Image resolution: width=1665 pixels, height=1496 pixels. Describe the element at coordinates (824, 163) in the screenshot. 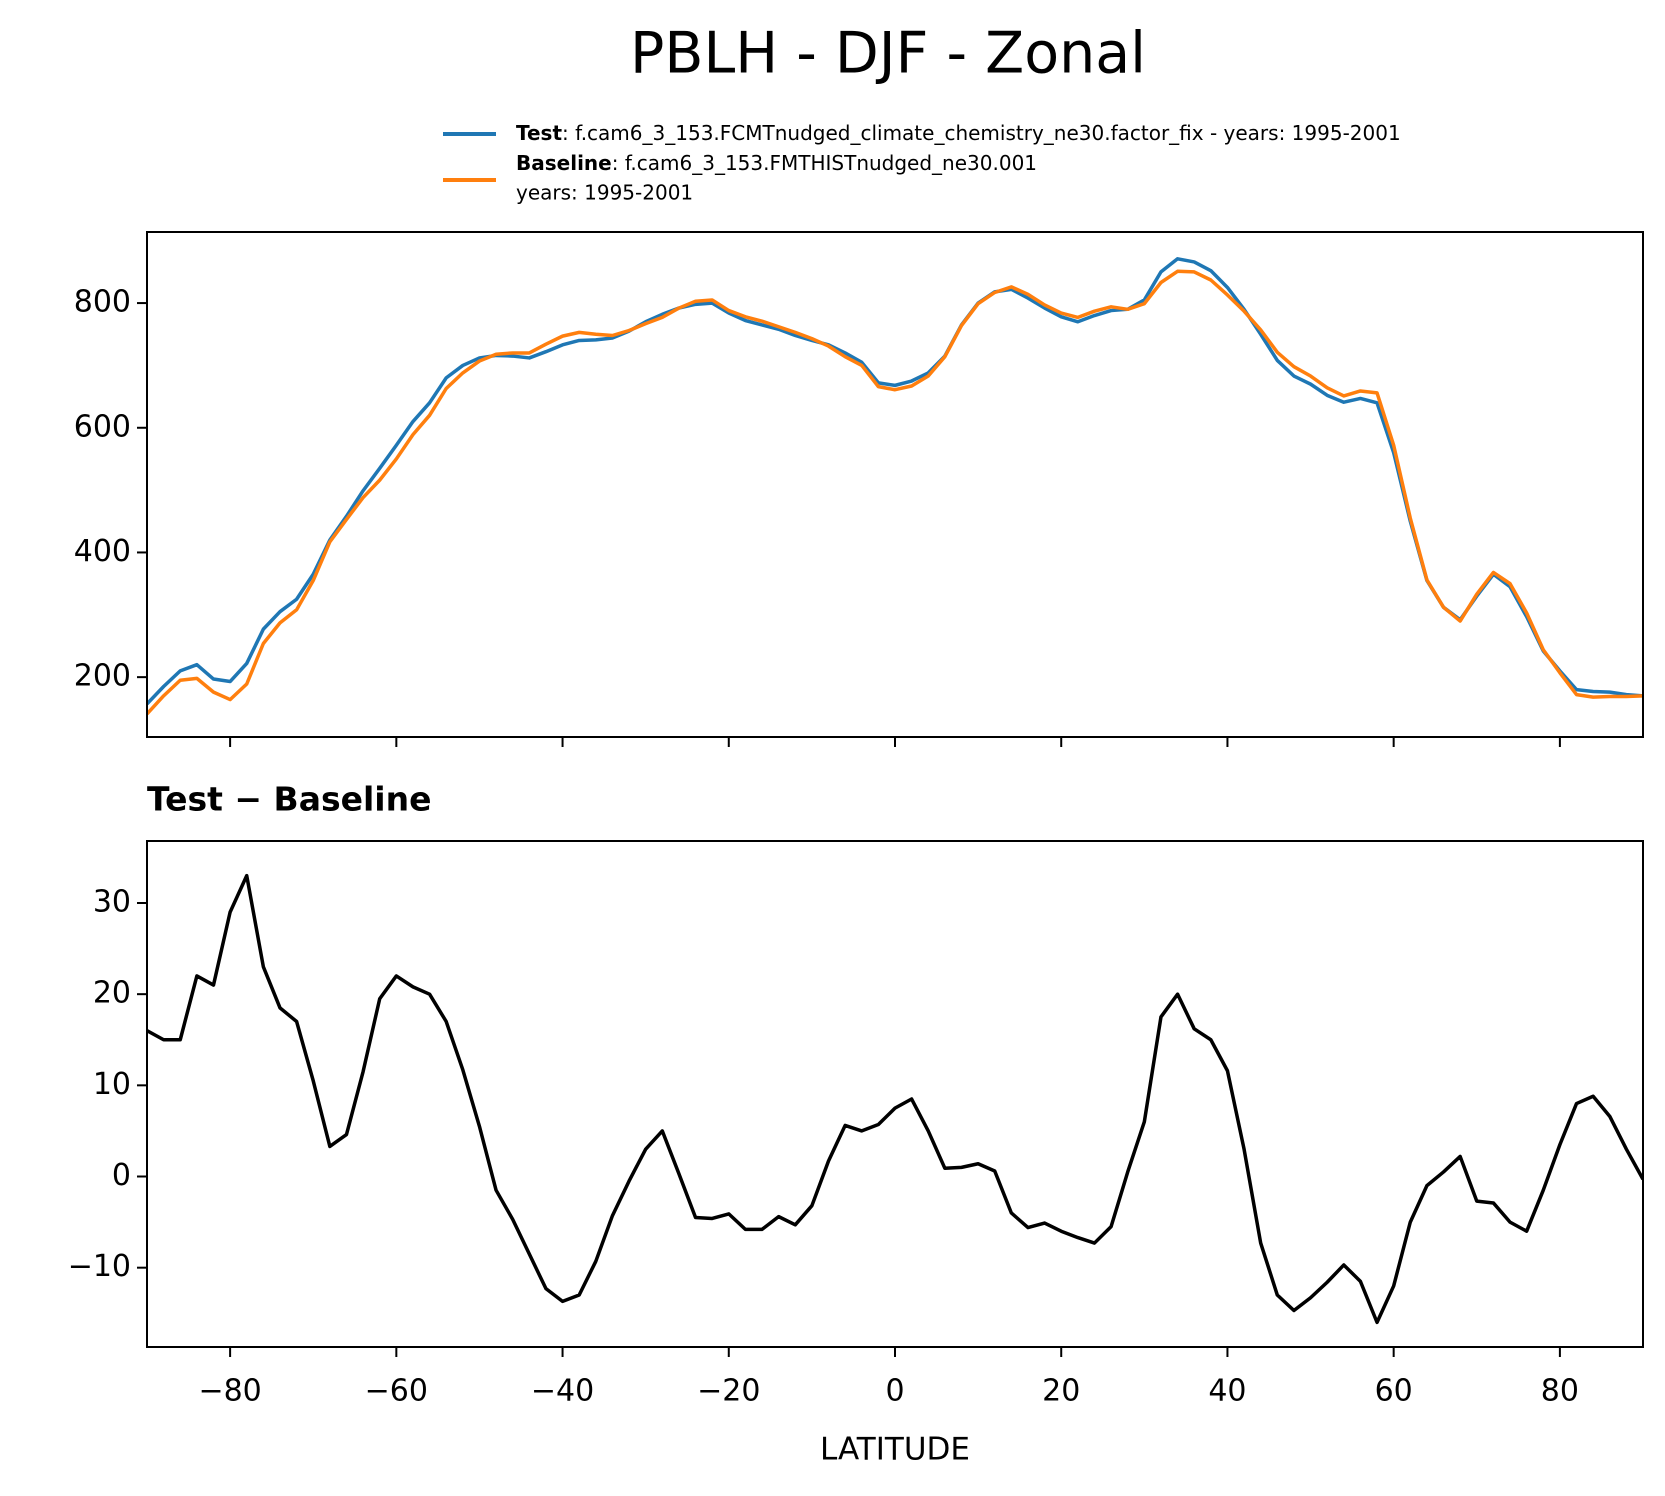

I see `legend-description: : f.cam6_3_153.FMTHISTnudged_ne30.001` at that location.